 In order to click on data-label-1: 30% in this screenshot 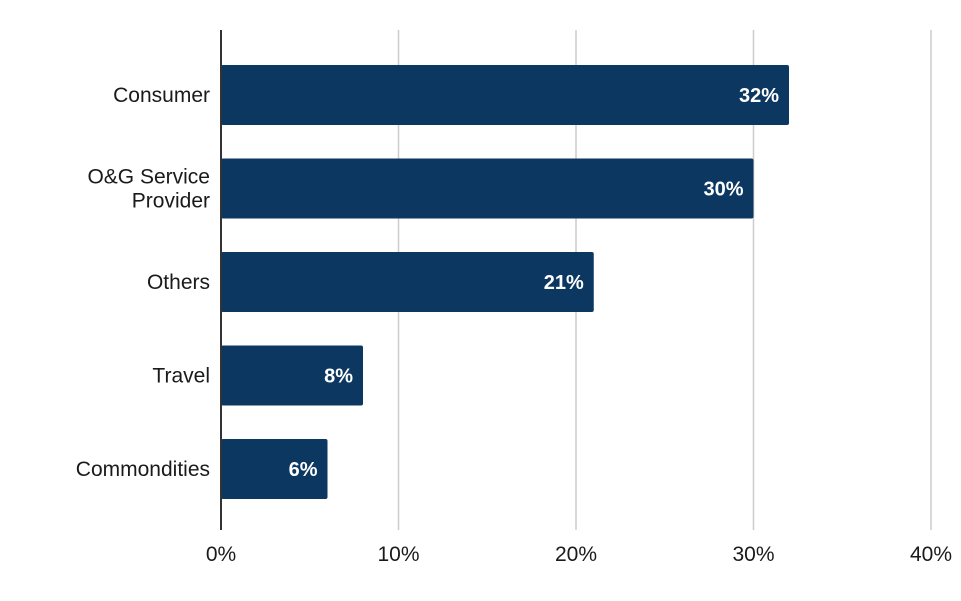, I will do `click(723, 190)`.